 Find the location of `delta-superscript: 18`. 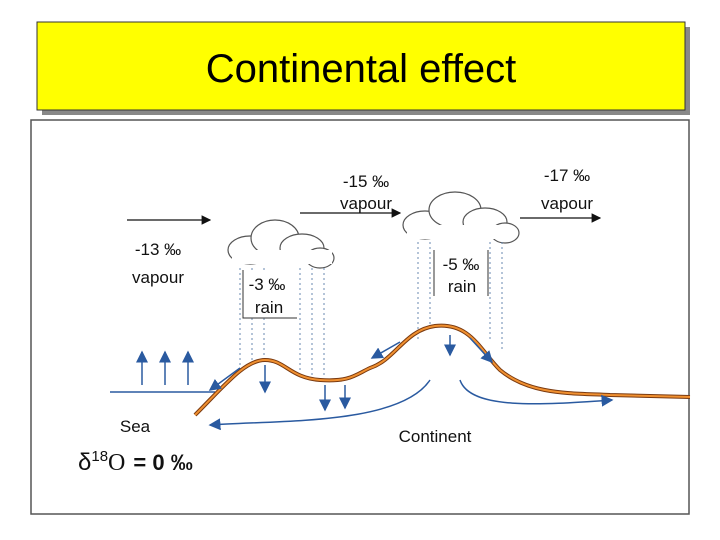

delta-superscript: 18 is located at coordinates (99, 456).